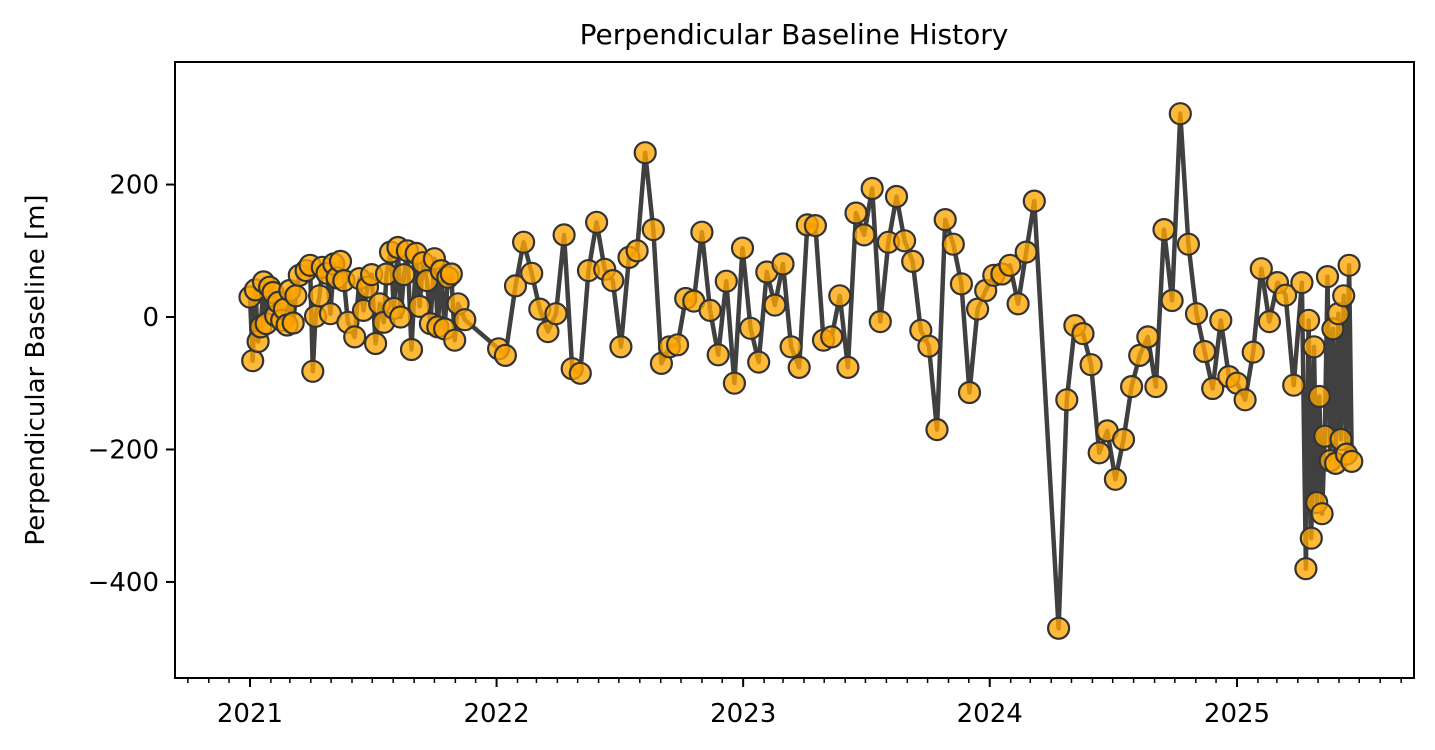 This screenshot has width=1435, height=750. Describe the element at coordinates (990, 714) in the screenshot. I see `x-tick-label: 2024` at that location.